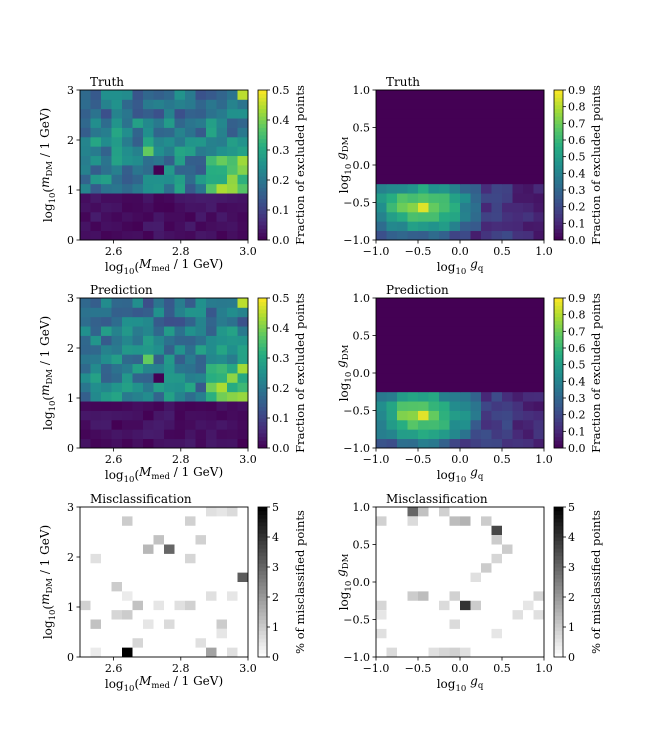 The image size is (650, 750). I want to click on y-tick-label: −0.5, so click(356, 411).